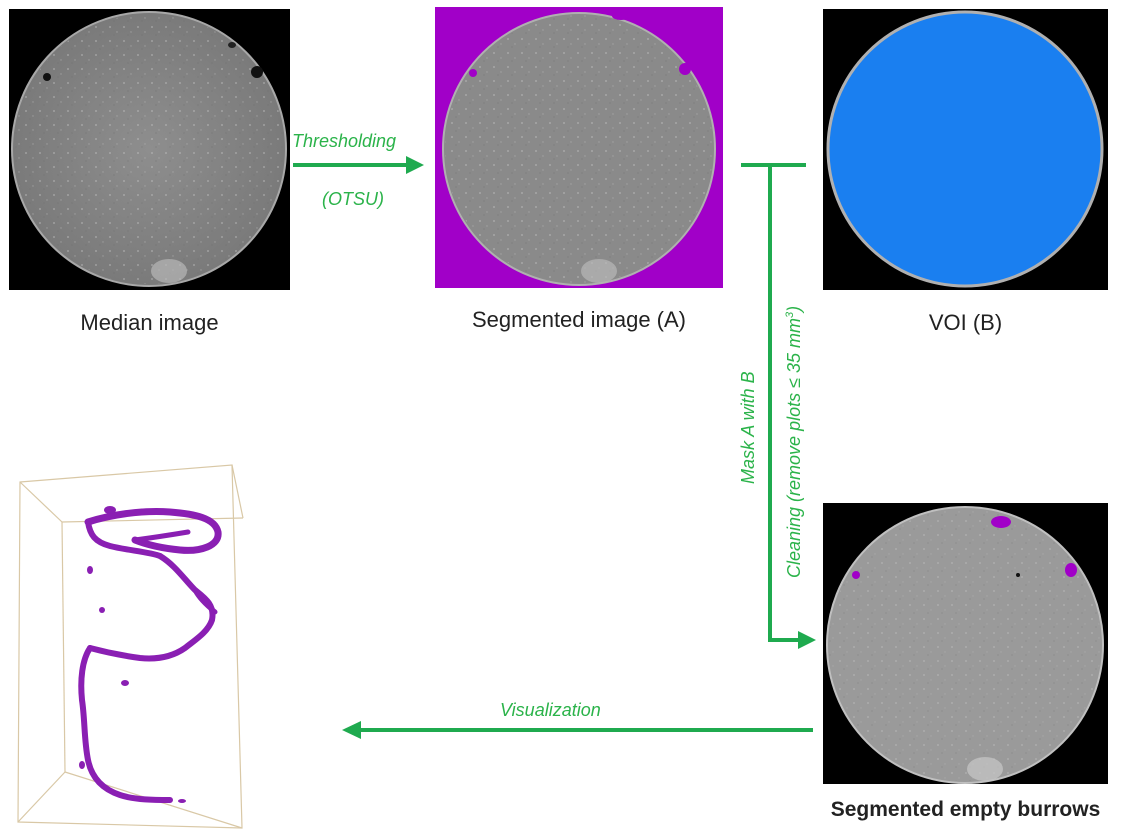 This screenshot has width=1138, height=831. I want to click on burrow-3d-render, so click(130, 646).